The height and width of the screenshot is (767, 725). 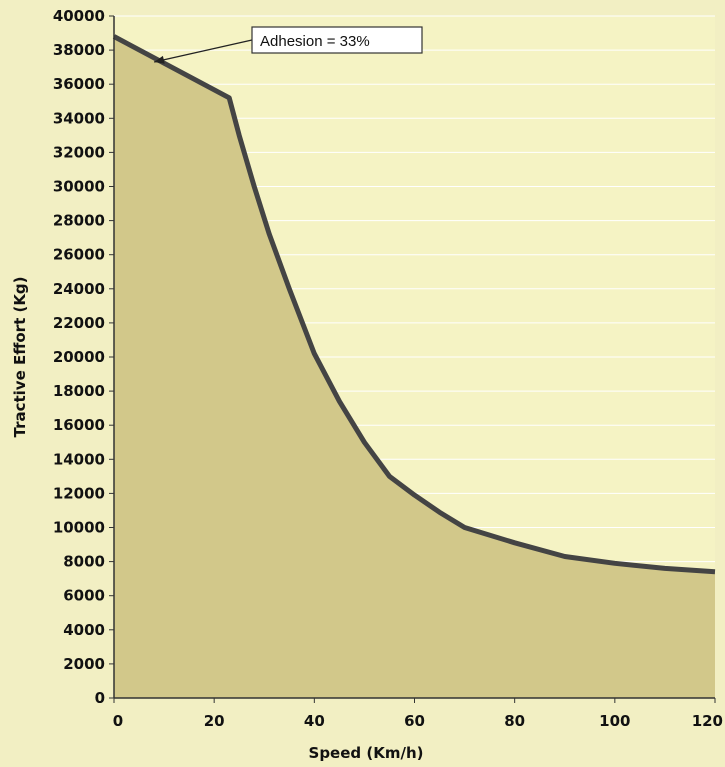 What do you see at coordinates (315, 41) in the screenshot?
I see `annotation-text: Adhesion = 33%` at bounding box center [315, 41].